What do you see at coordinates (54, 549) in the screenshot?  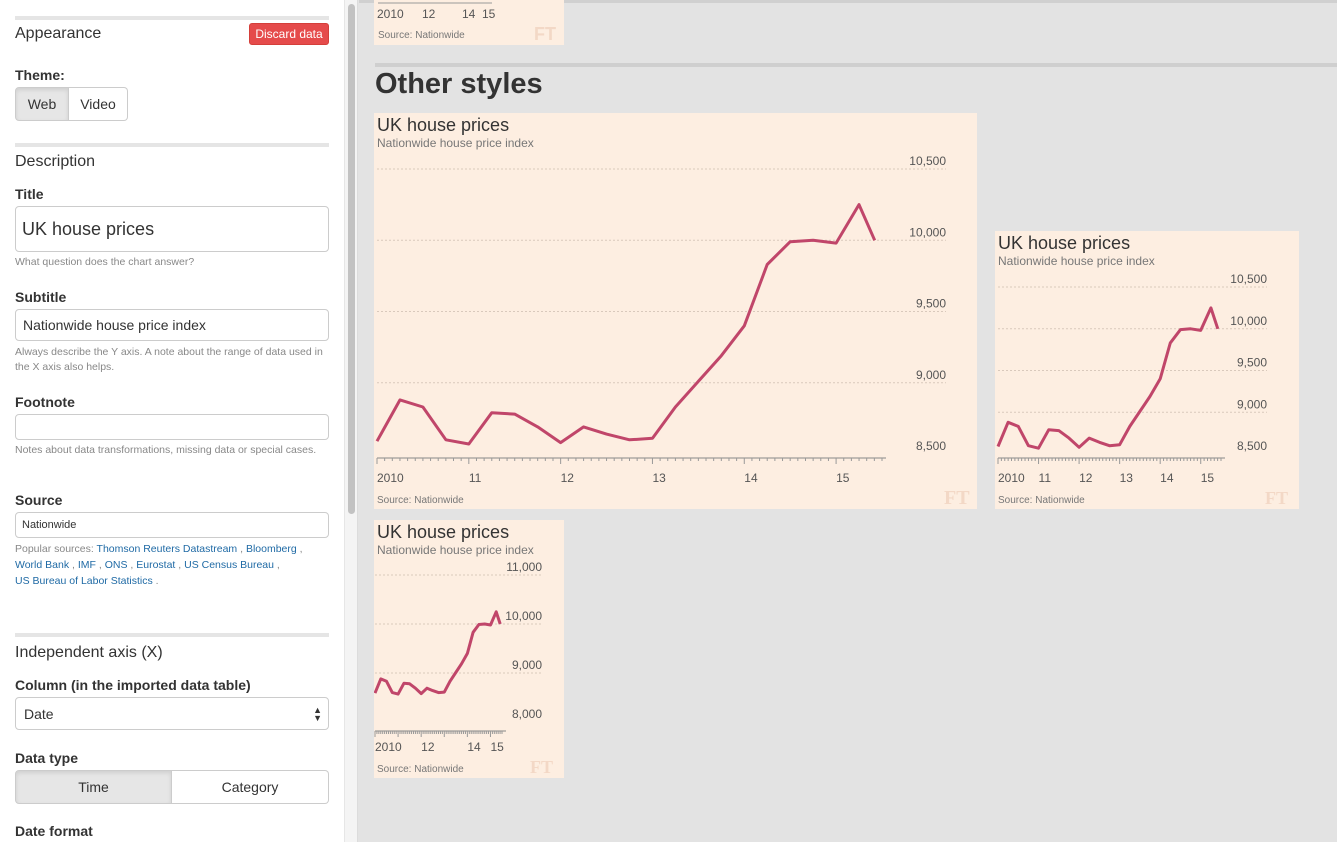 I see `popular-sources-label: Popular sources:` at bounding box center [54, 549].